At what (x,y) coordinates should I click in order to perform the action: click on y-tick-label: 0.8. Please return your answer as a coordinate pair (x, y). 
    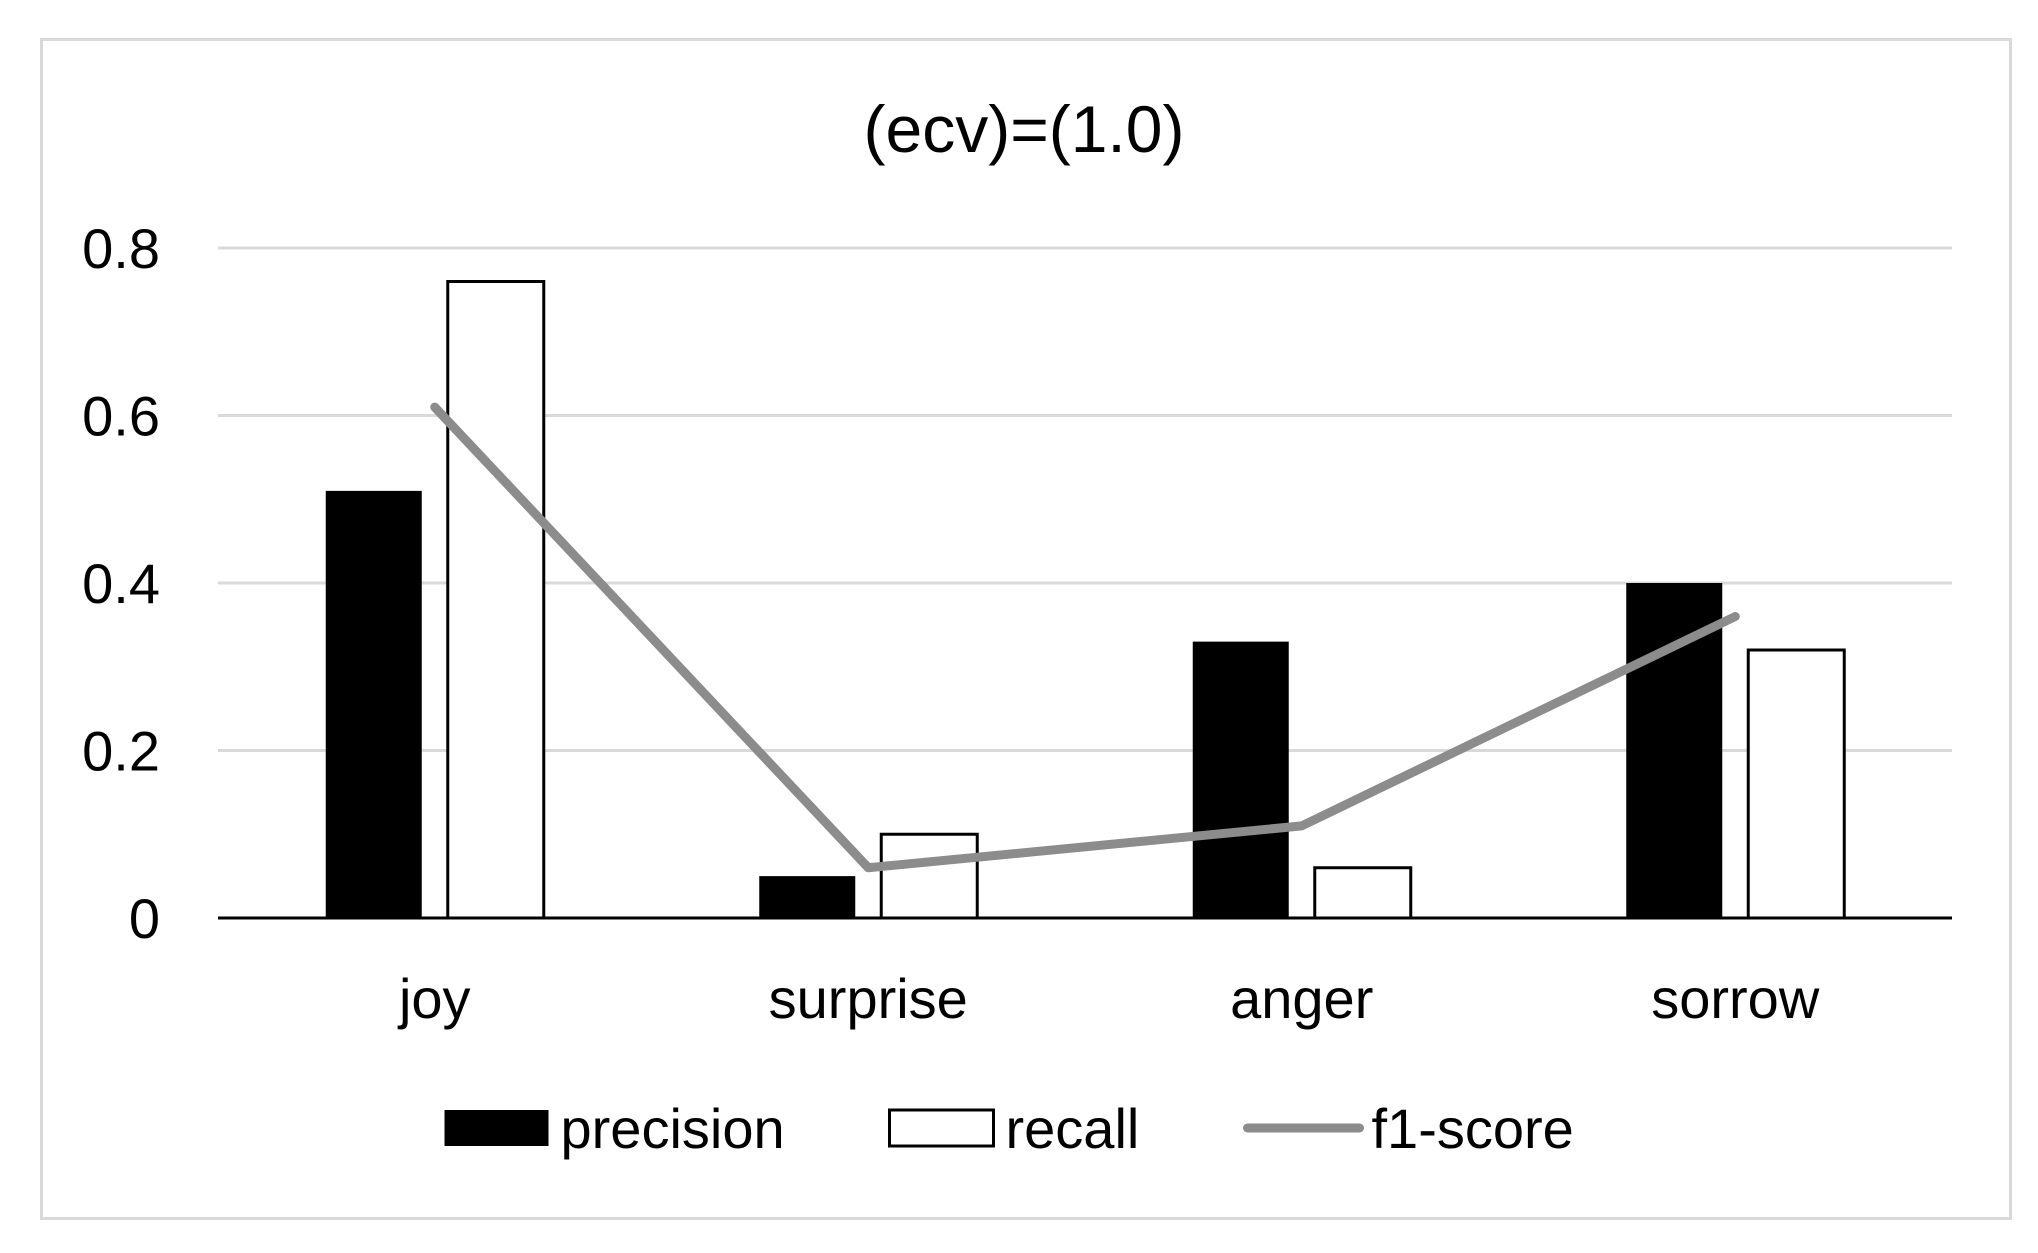
    Looking at the image, I should click on (121, 248).